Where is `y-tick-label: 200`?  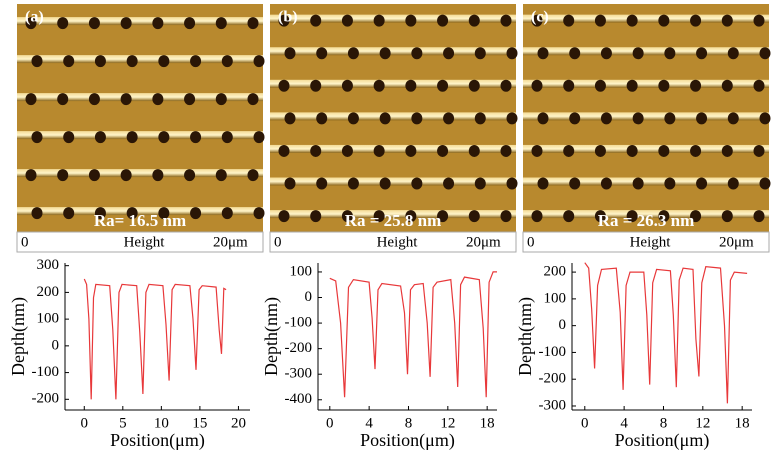
y-tick-label: 200 is located at coordinates (555, 272).